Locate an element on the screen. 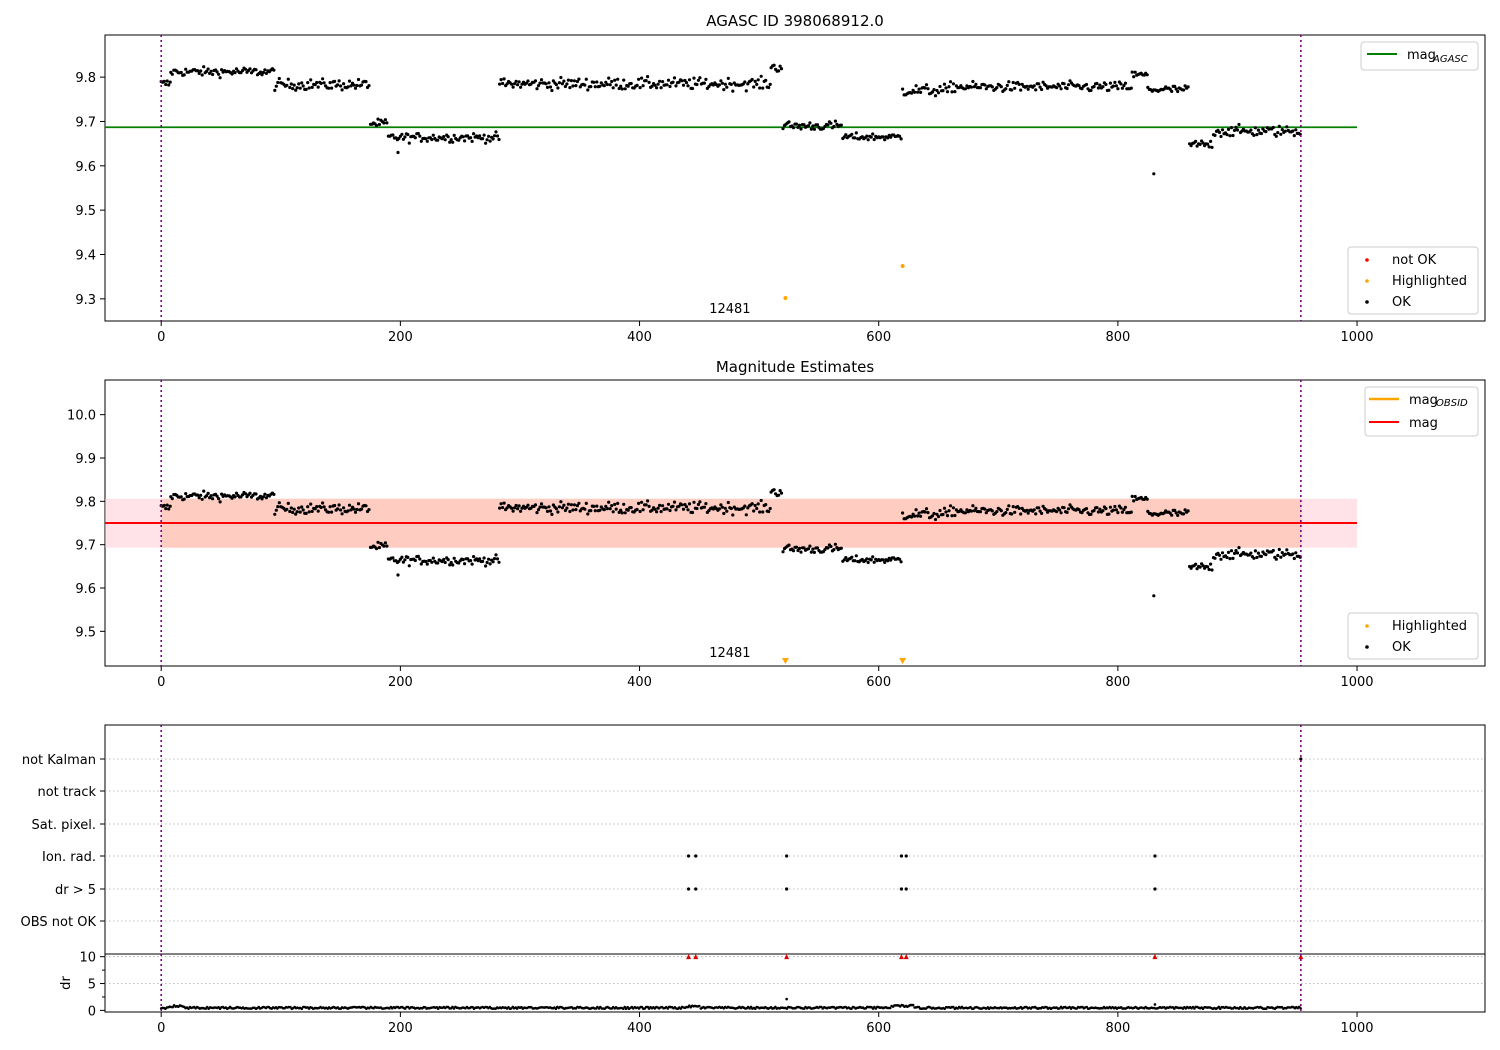 Image resolution: width=1500 pixels, height=1050 pixels. x-tick-label: 600 is located at coordinates (878, 337).